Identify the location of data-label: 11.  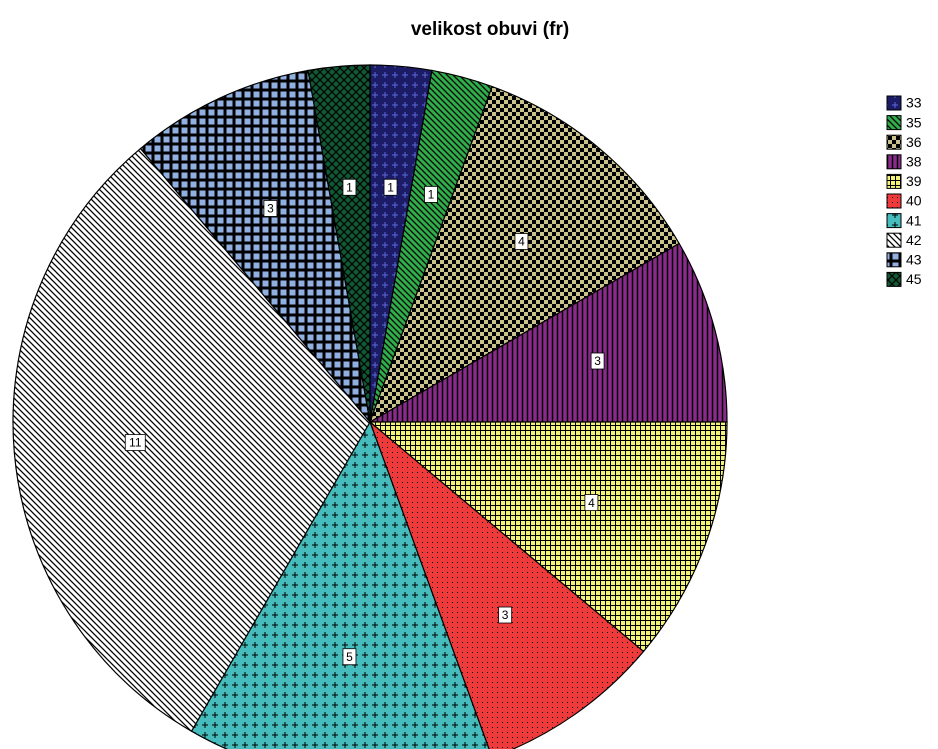
(135, 443).